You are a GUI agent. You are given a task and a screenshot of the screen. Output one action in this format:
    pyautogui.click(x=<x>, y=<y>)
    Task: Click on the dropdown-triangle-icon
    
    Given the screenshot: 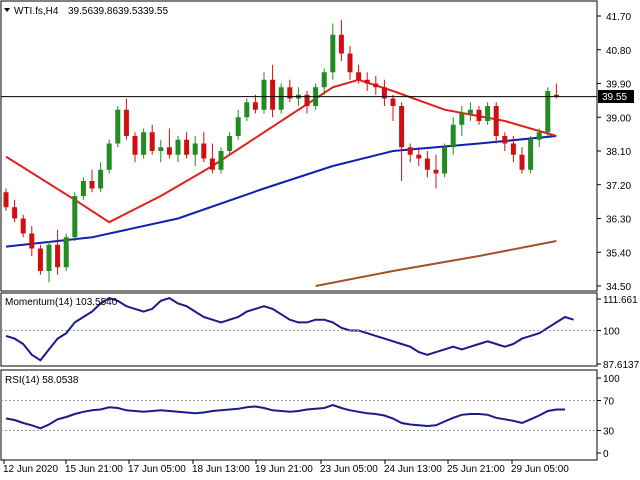 What is the action you would take?
    pyautogui.click(x=7, y=10)
    